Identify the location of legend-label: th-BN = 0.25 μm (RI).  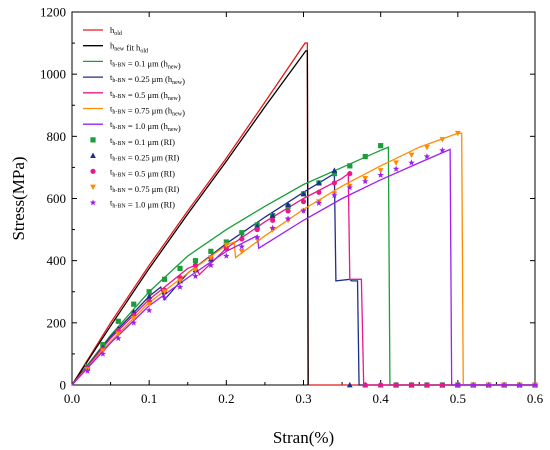
(144, 157).